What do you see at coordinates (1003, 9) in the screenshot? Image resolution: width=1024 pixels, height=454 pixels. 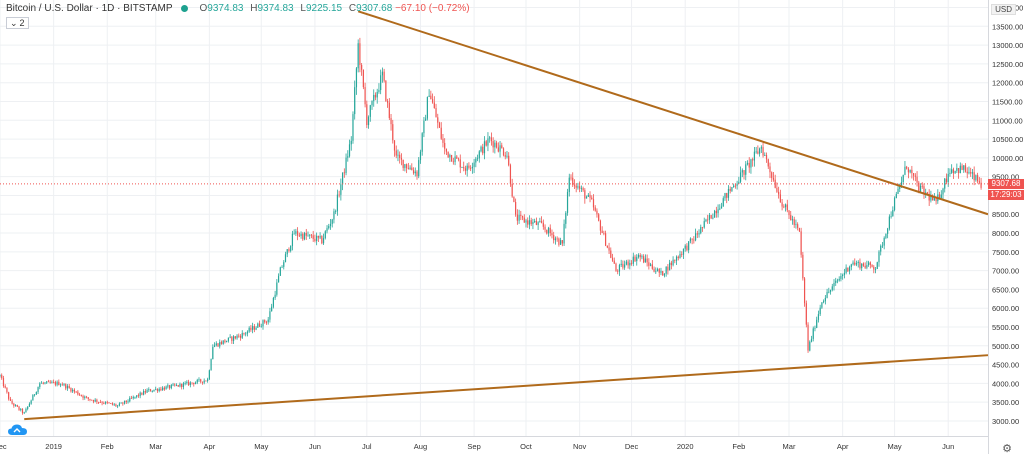 I see `currency-label: USD` at bounding box center [1003, 9].